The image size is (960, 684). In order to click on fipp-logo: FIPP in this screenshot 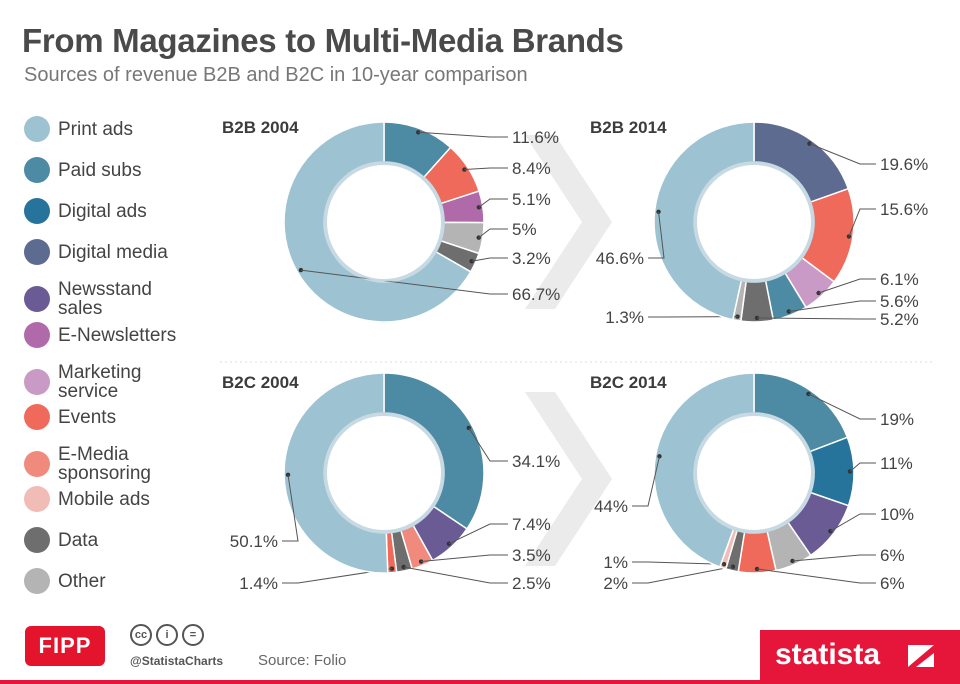, I will do `click(65, 646)`.